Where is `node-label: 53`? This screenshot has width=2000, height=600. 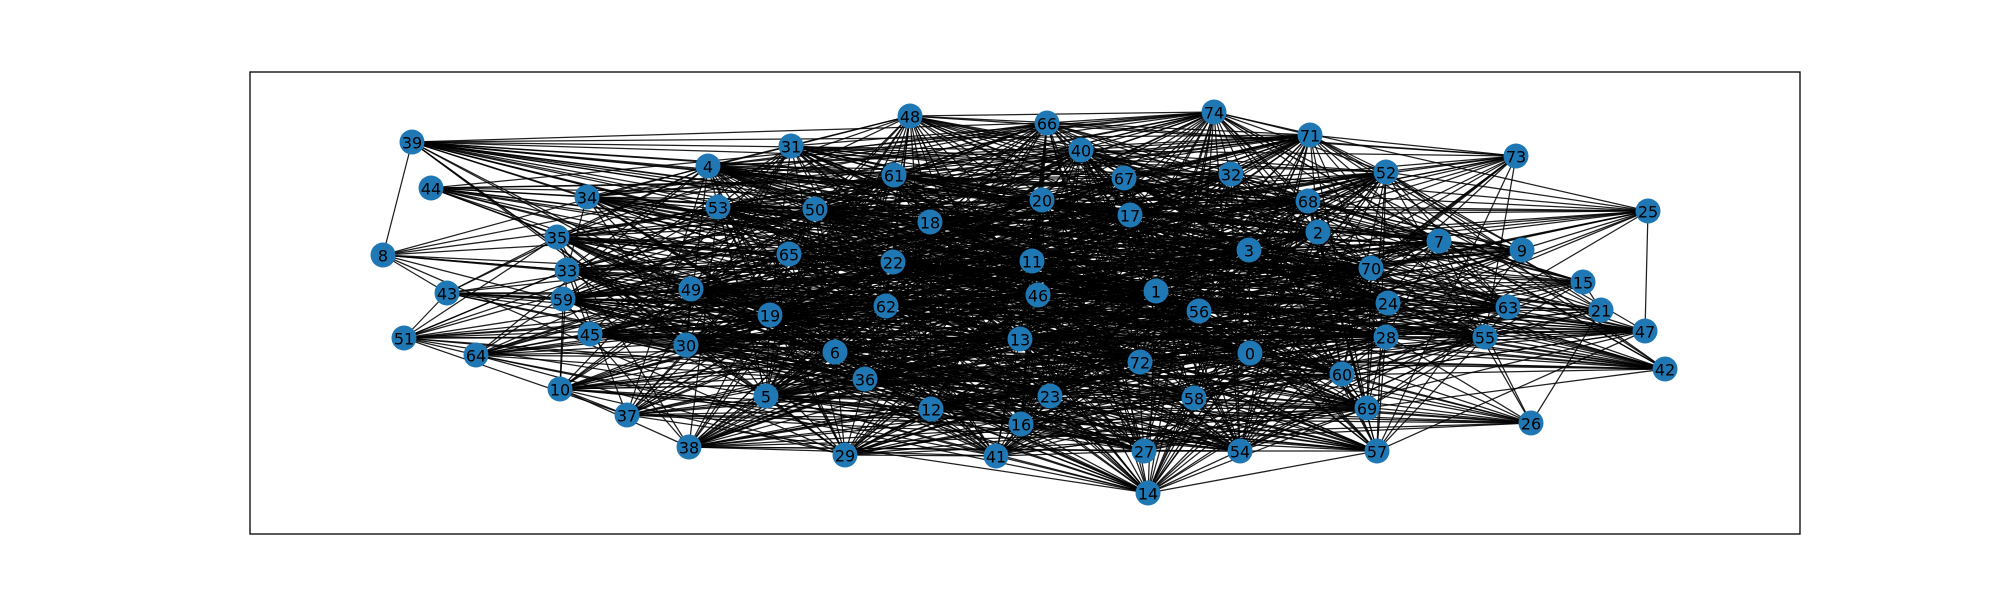
node-label: 53 is located at coordinates (718, 208).